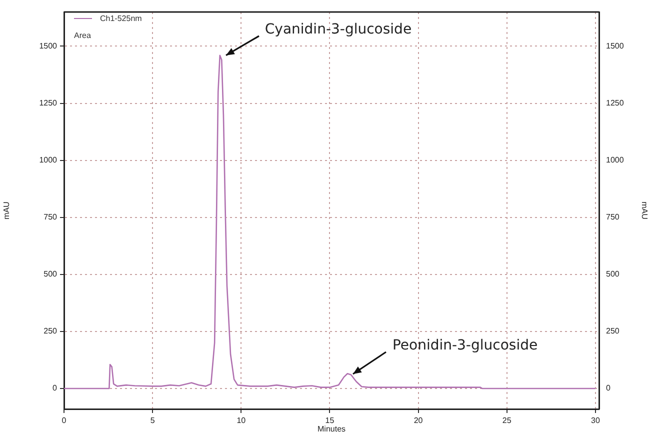  Describe the element at coordinates (330, 421) in the screenshot. I see `x-tick-label: 15` at that location.